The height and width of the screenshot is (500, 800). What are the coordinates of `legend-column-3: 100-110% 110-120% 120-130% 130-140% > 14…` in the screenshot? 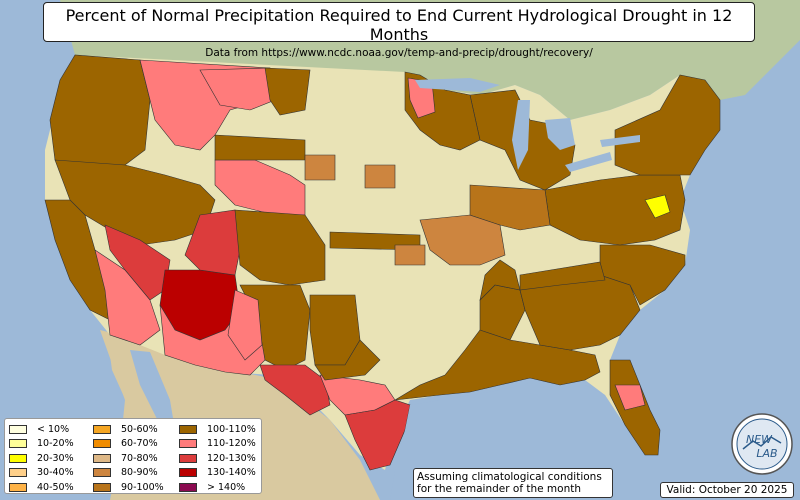 It's located at (217, 458).